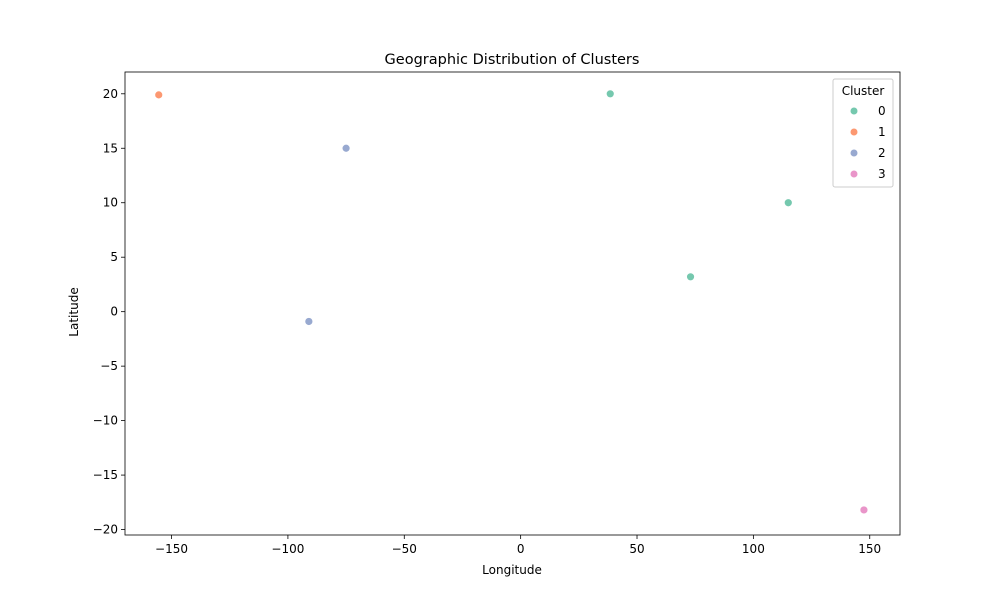  I want to click on x-tick-label: 0, so click(521, 549).